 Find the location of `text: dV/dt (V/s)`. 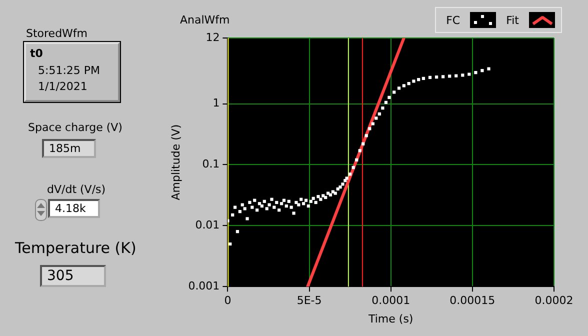

text: dV/dt (V/s) is located at coordinates (76, 189).